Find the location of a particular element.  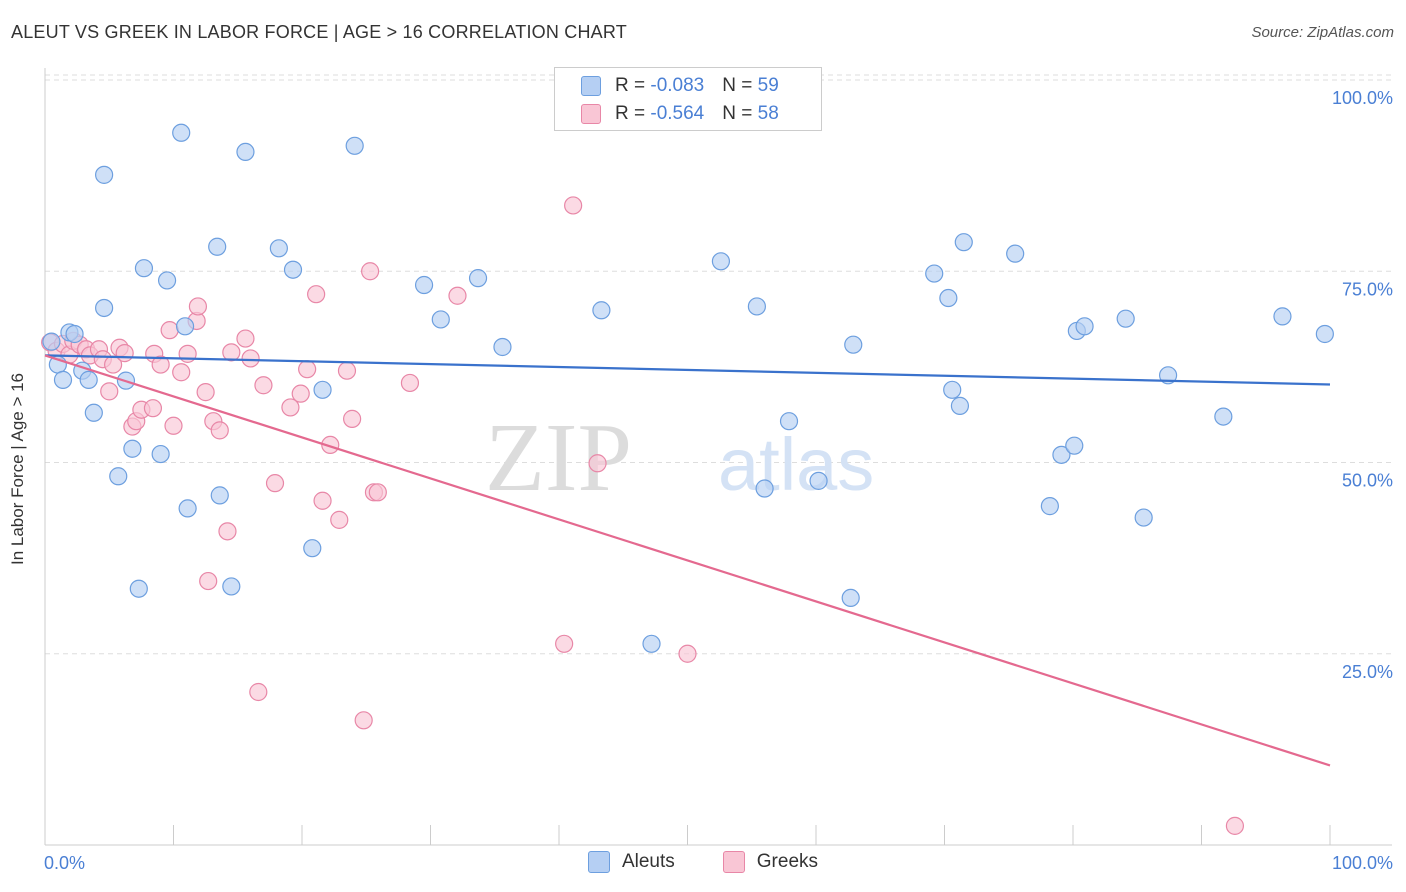

greeks-swatch is located at coordinates (733, 862).